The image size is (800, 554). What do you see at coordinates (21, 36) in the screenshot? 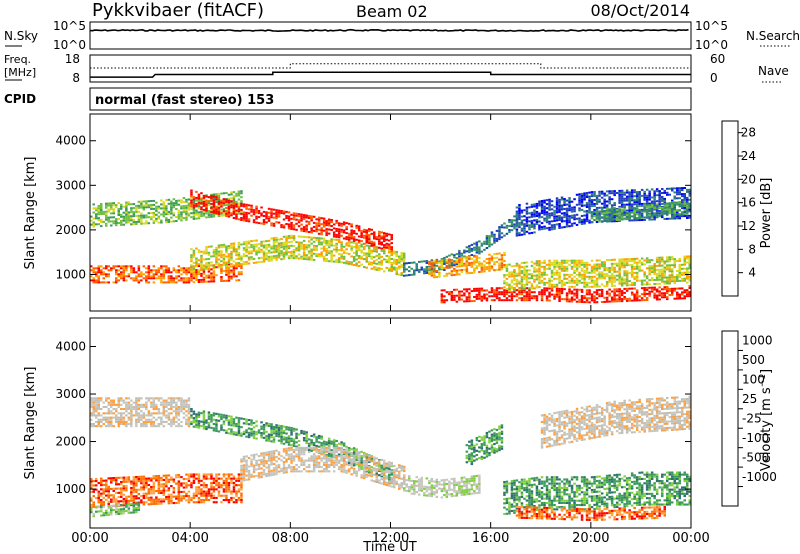
I see `noise-left-label: N.Sky` at bounding box center [21, 36].